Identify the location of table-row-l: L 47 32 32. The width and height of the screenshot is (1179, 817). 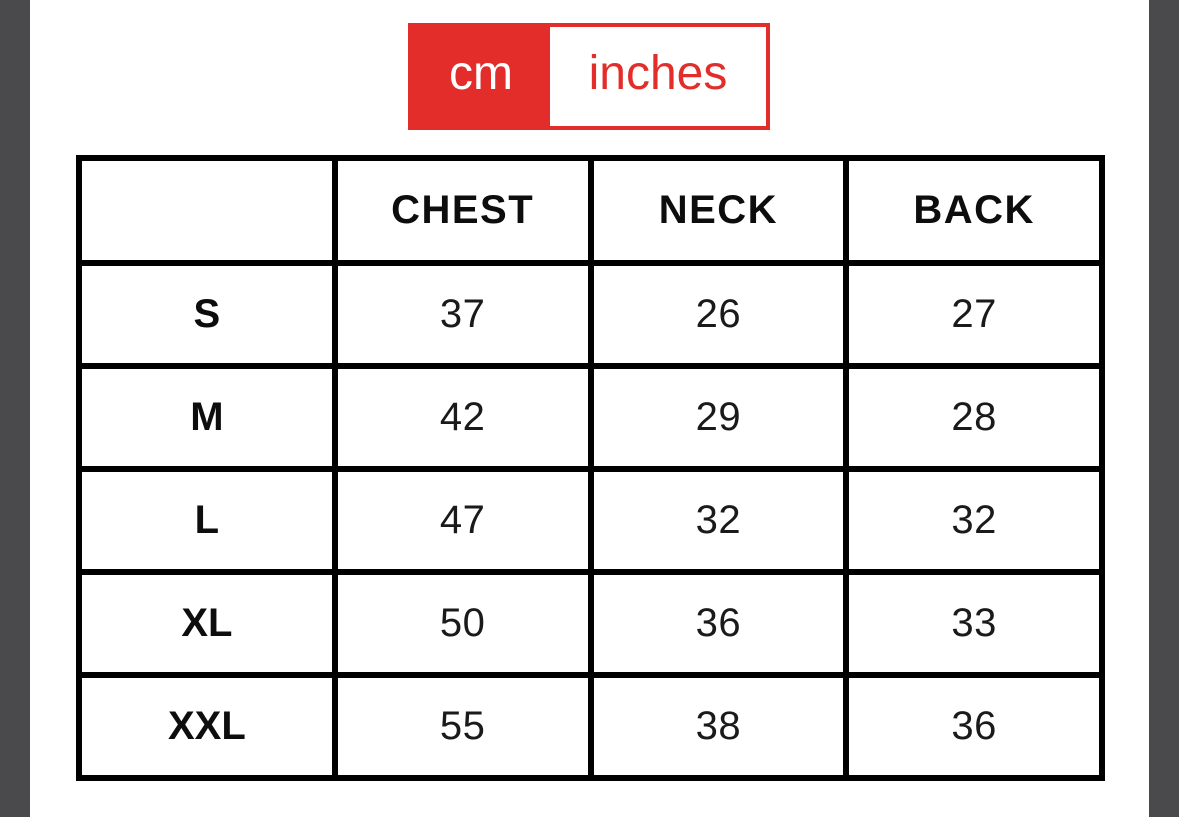
(590, 520).